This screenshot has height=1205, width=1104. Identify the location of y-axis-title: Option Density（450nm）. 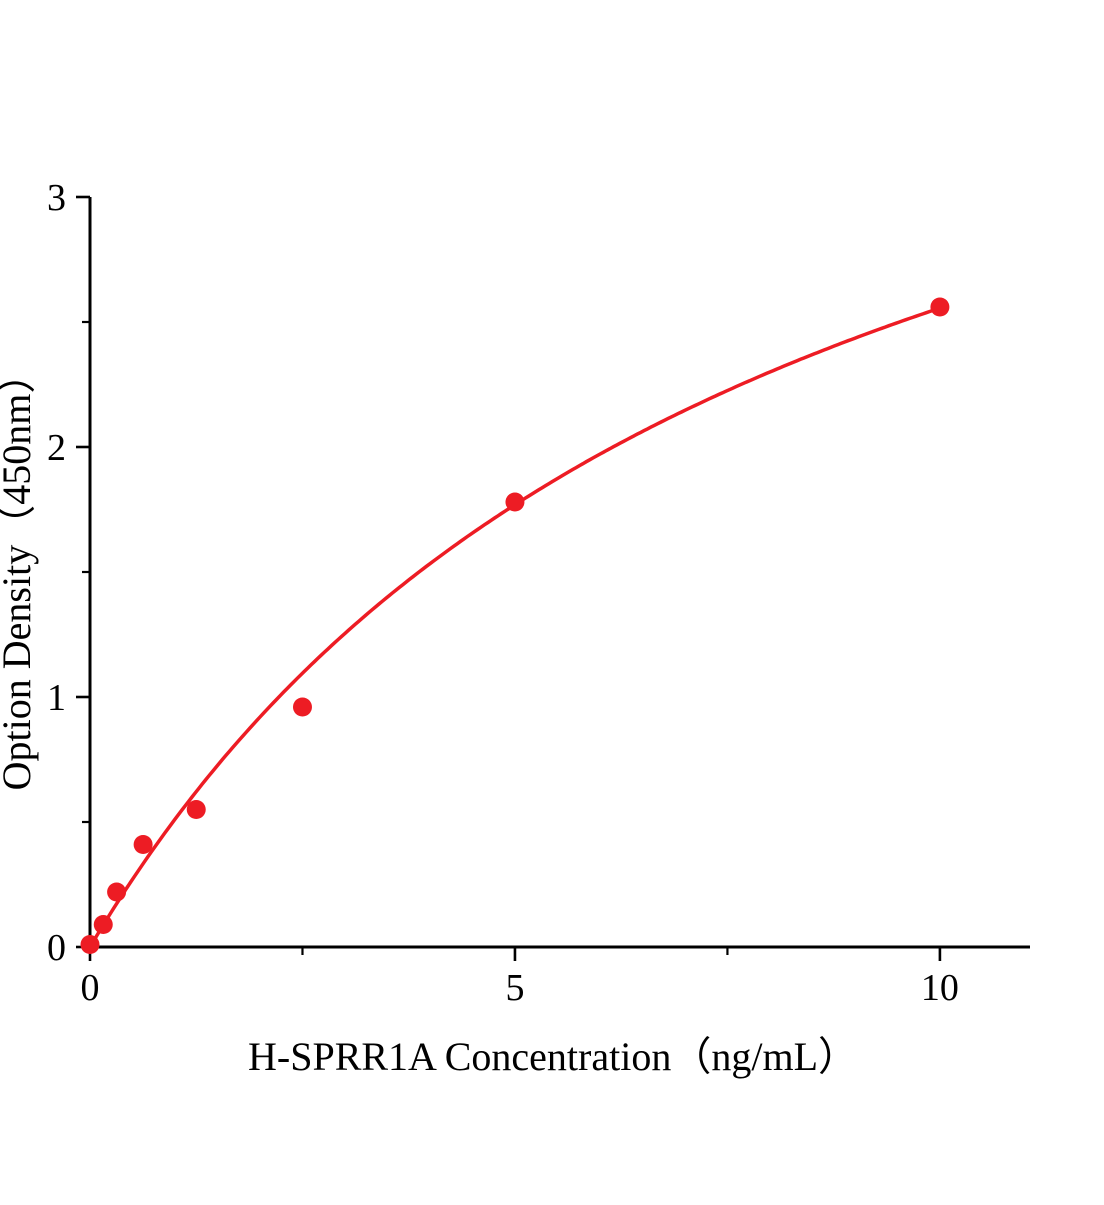
(19, 572).